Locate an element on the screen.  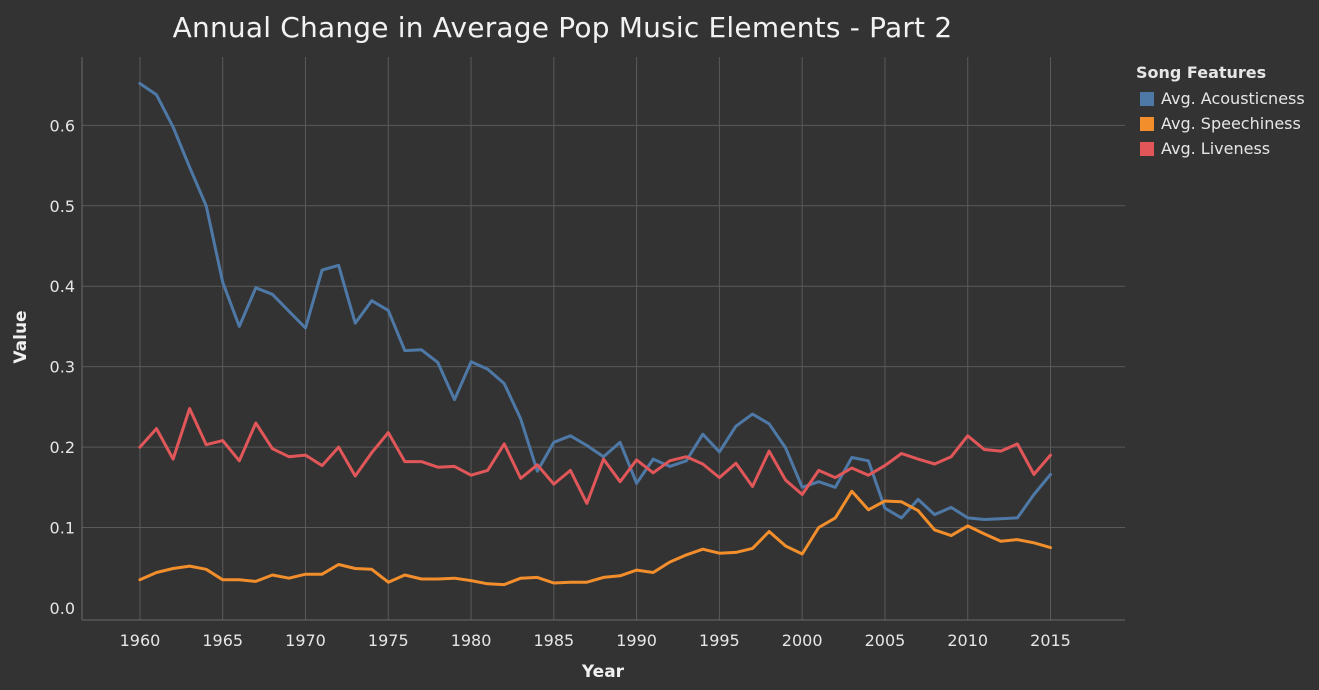
x-tick-label: 2005 is located at coordinates (885, 640).